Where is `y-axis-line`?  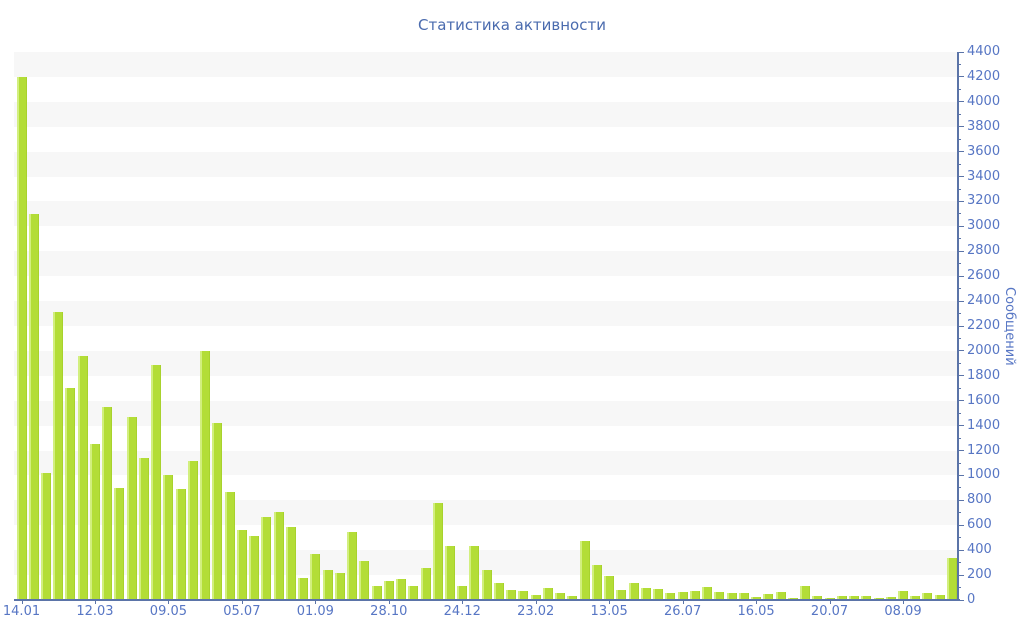
y-axis-line is located at coordinates (958, 326).